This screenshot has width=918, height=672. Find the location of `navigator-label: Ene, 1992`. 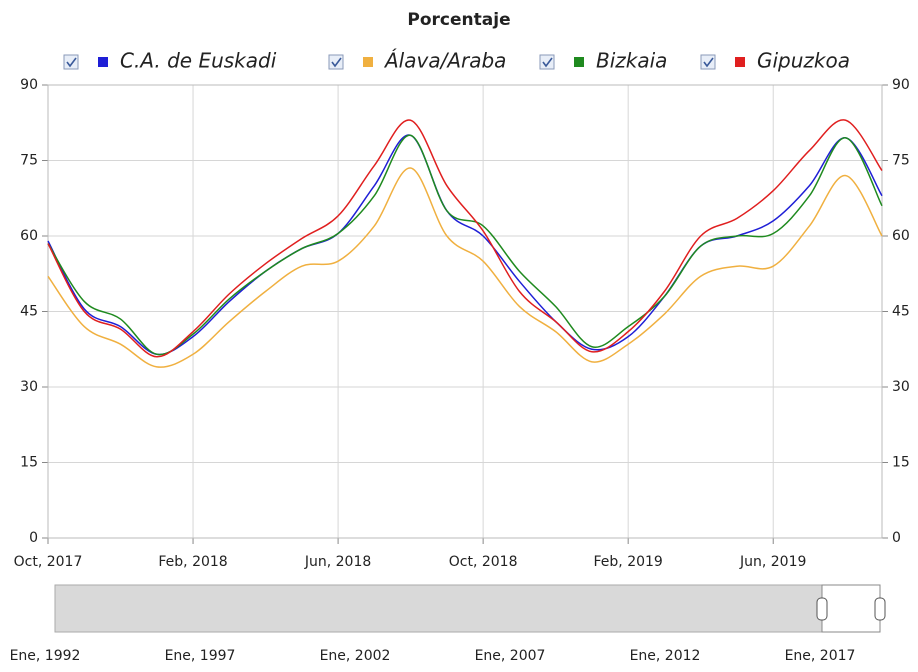

navigator-label: Ene, 1992 is located at coordinates (45, 656).